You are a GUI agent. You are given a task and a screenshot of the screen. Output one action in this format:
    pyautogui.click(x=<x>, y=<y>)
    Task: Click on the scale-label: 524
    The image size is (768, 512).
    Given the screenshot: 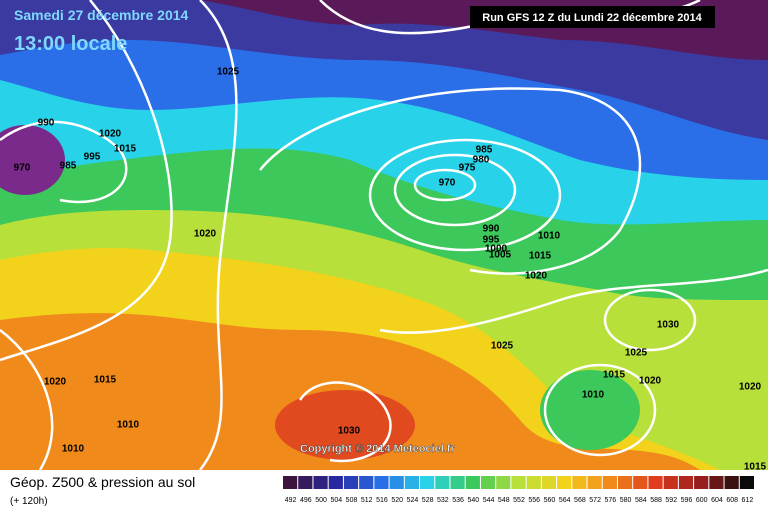 What is the action you would take?
    pyautogui.click(x=413, y=500)
    